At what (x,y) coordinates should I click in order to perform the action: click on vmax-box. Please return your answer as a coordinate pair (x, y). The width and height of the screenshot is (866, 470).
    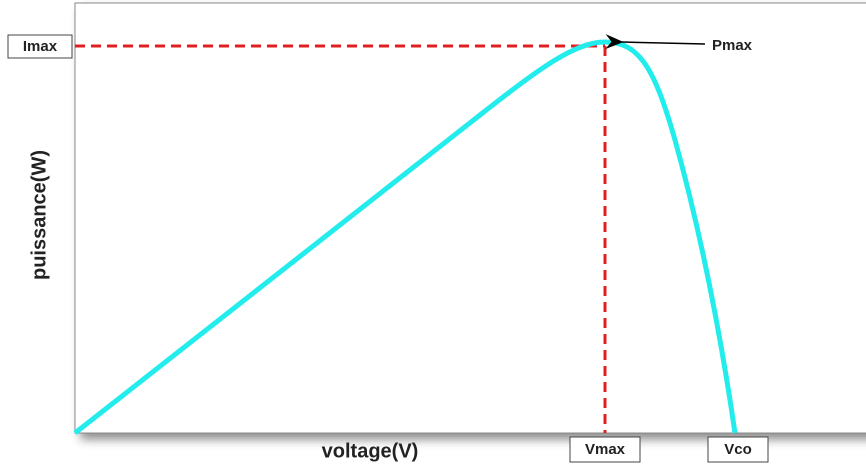
    Looking at the image, I should click on (605, 449).